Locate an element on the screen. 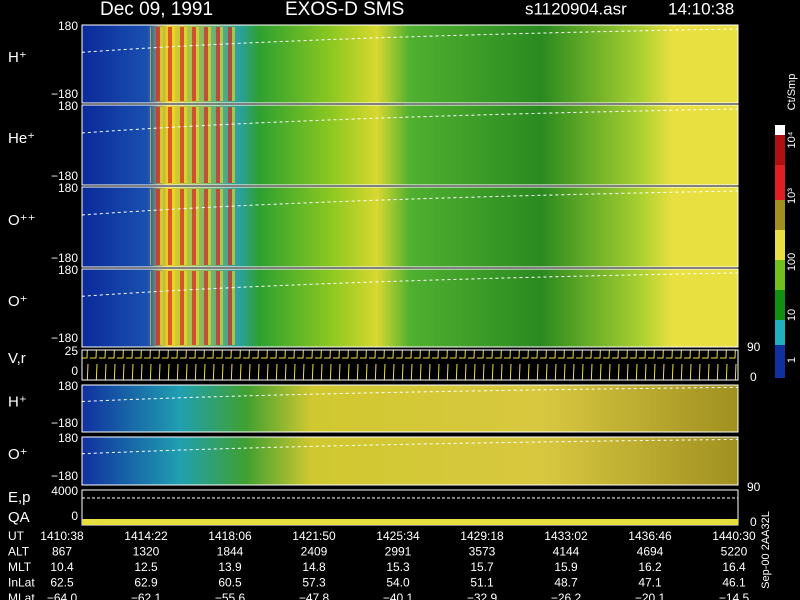  instrument: EXOS-D SMS is located at coordinates (344, 10).